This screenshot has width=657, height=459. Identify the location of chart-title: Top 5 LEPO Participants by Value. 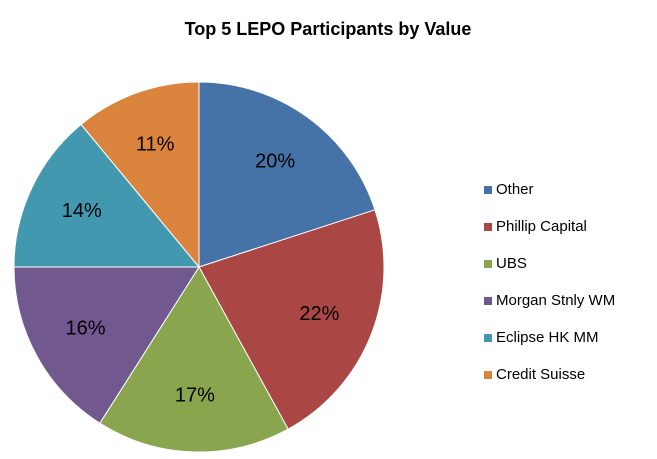
(328, 29).